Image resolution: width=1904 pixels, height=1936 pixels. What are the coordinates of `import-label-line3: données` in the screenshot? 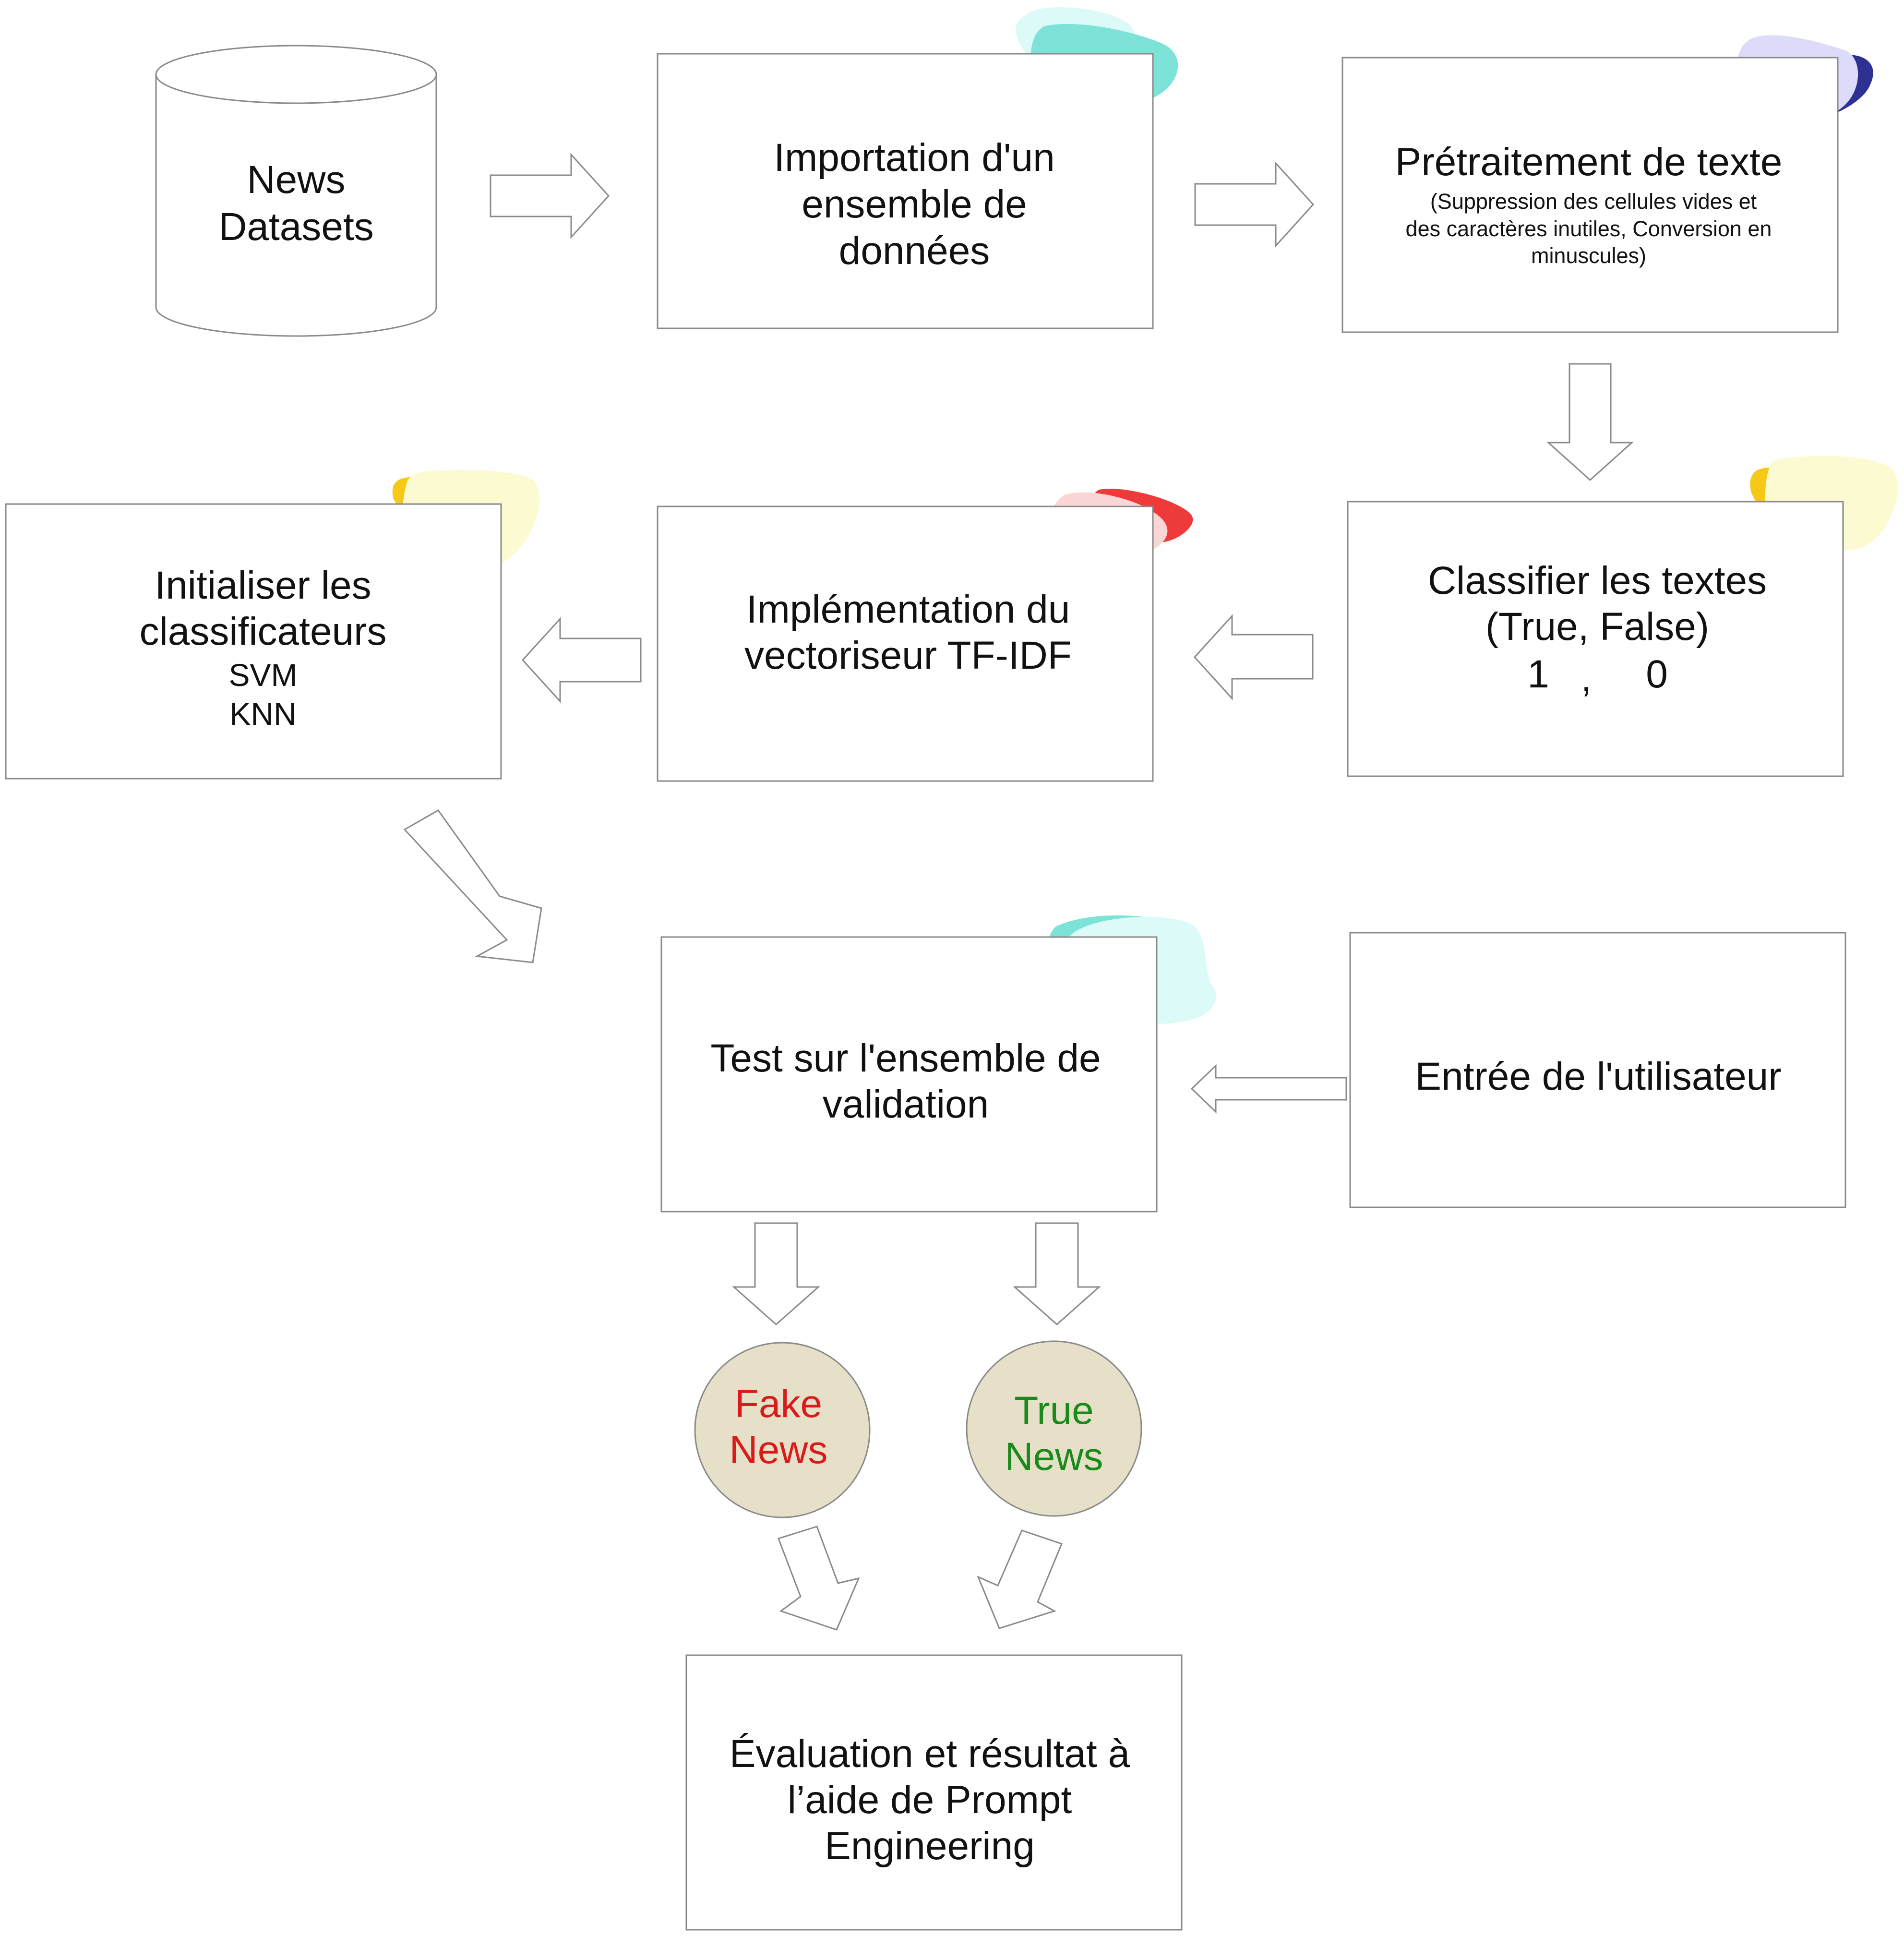 It's located at (914, 251).